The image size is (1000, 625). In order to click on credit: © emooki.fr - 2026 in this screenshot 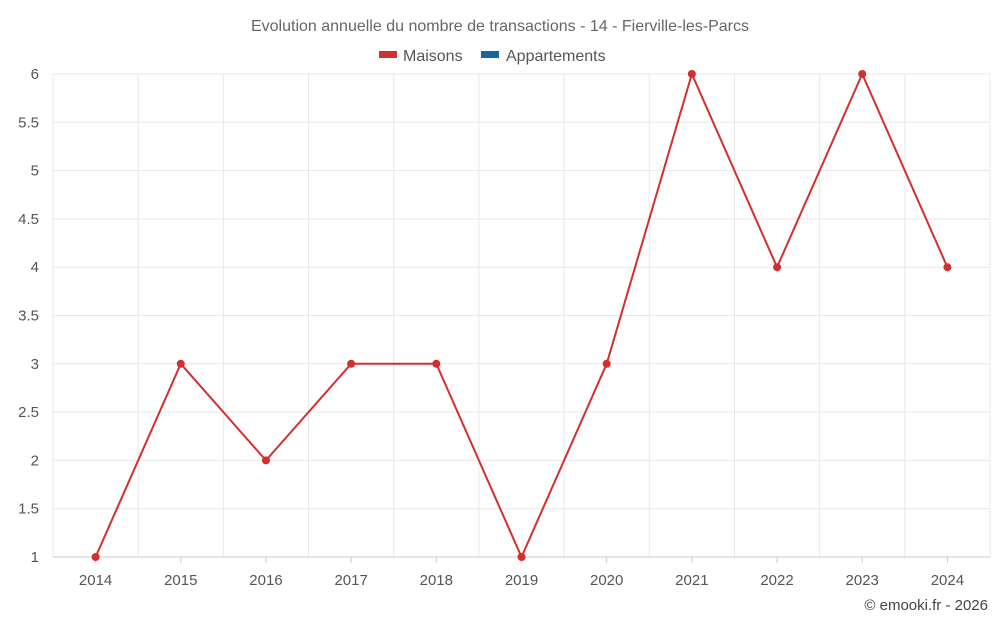, I will do `click(926, 605)`.